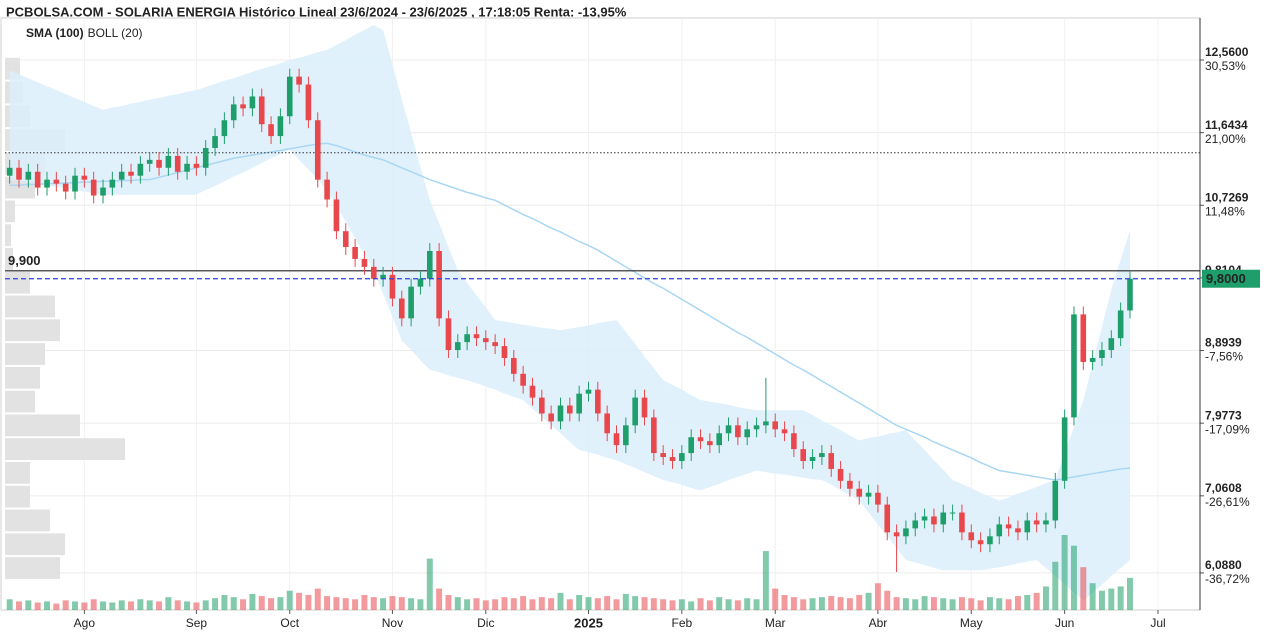 This screenshot has width=1268, height=638. What do you see at coordinates (588, 622) in the screenshot?
I see `x-tick-label: 2025` at bounding box center [588, 622].